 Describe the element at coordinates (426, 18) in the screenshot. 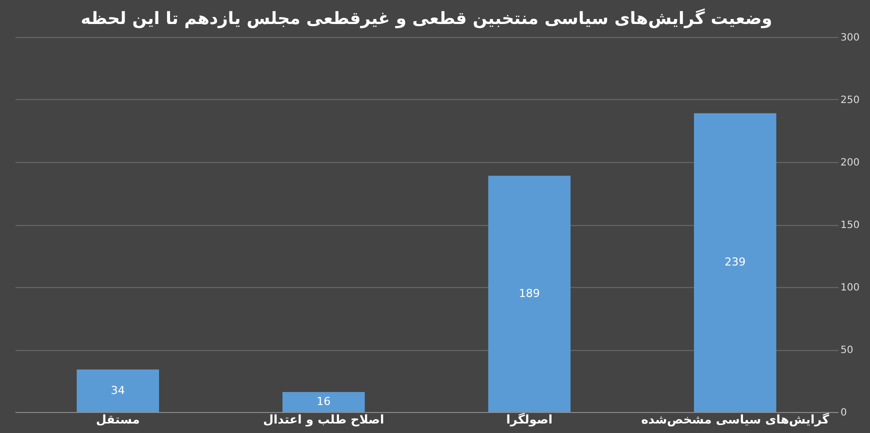

I see `chart-title: وضعیت گرایش‌های سیاسی منتخبین قطعی و غیرقطعی مجلس یازدهم تا این لحظه` at that location.